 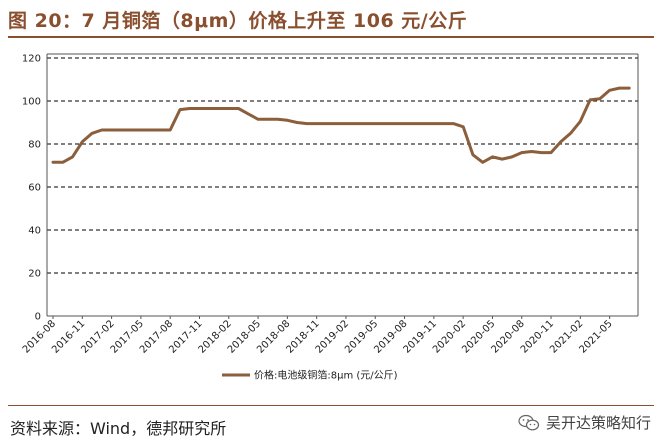 I want to click on y-axis-ticks: 0 20 40 60 80 100 120, so click(x=31, y=188).